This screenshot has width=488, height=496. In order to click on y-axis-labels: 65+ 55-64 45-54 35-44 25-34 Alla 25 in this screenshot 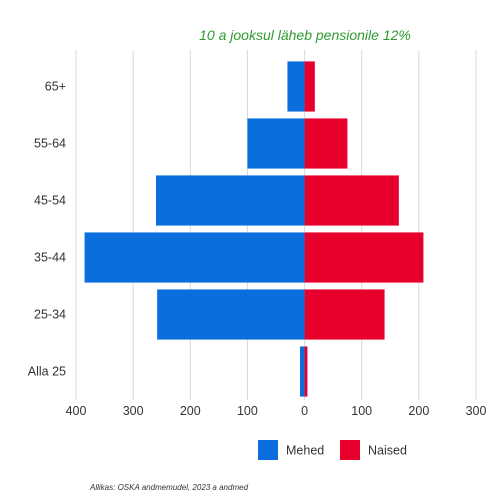, I will do `click(47, 229)`.